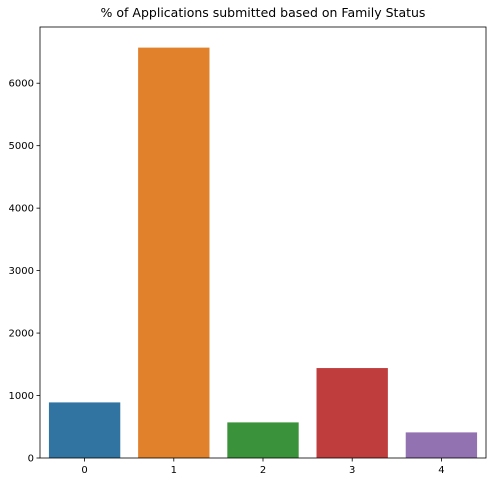  I want to click on x-tick-label-4: 4, so click(441, 470).